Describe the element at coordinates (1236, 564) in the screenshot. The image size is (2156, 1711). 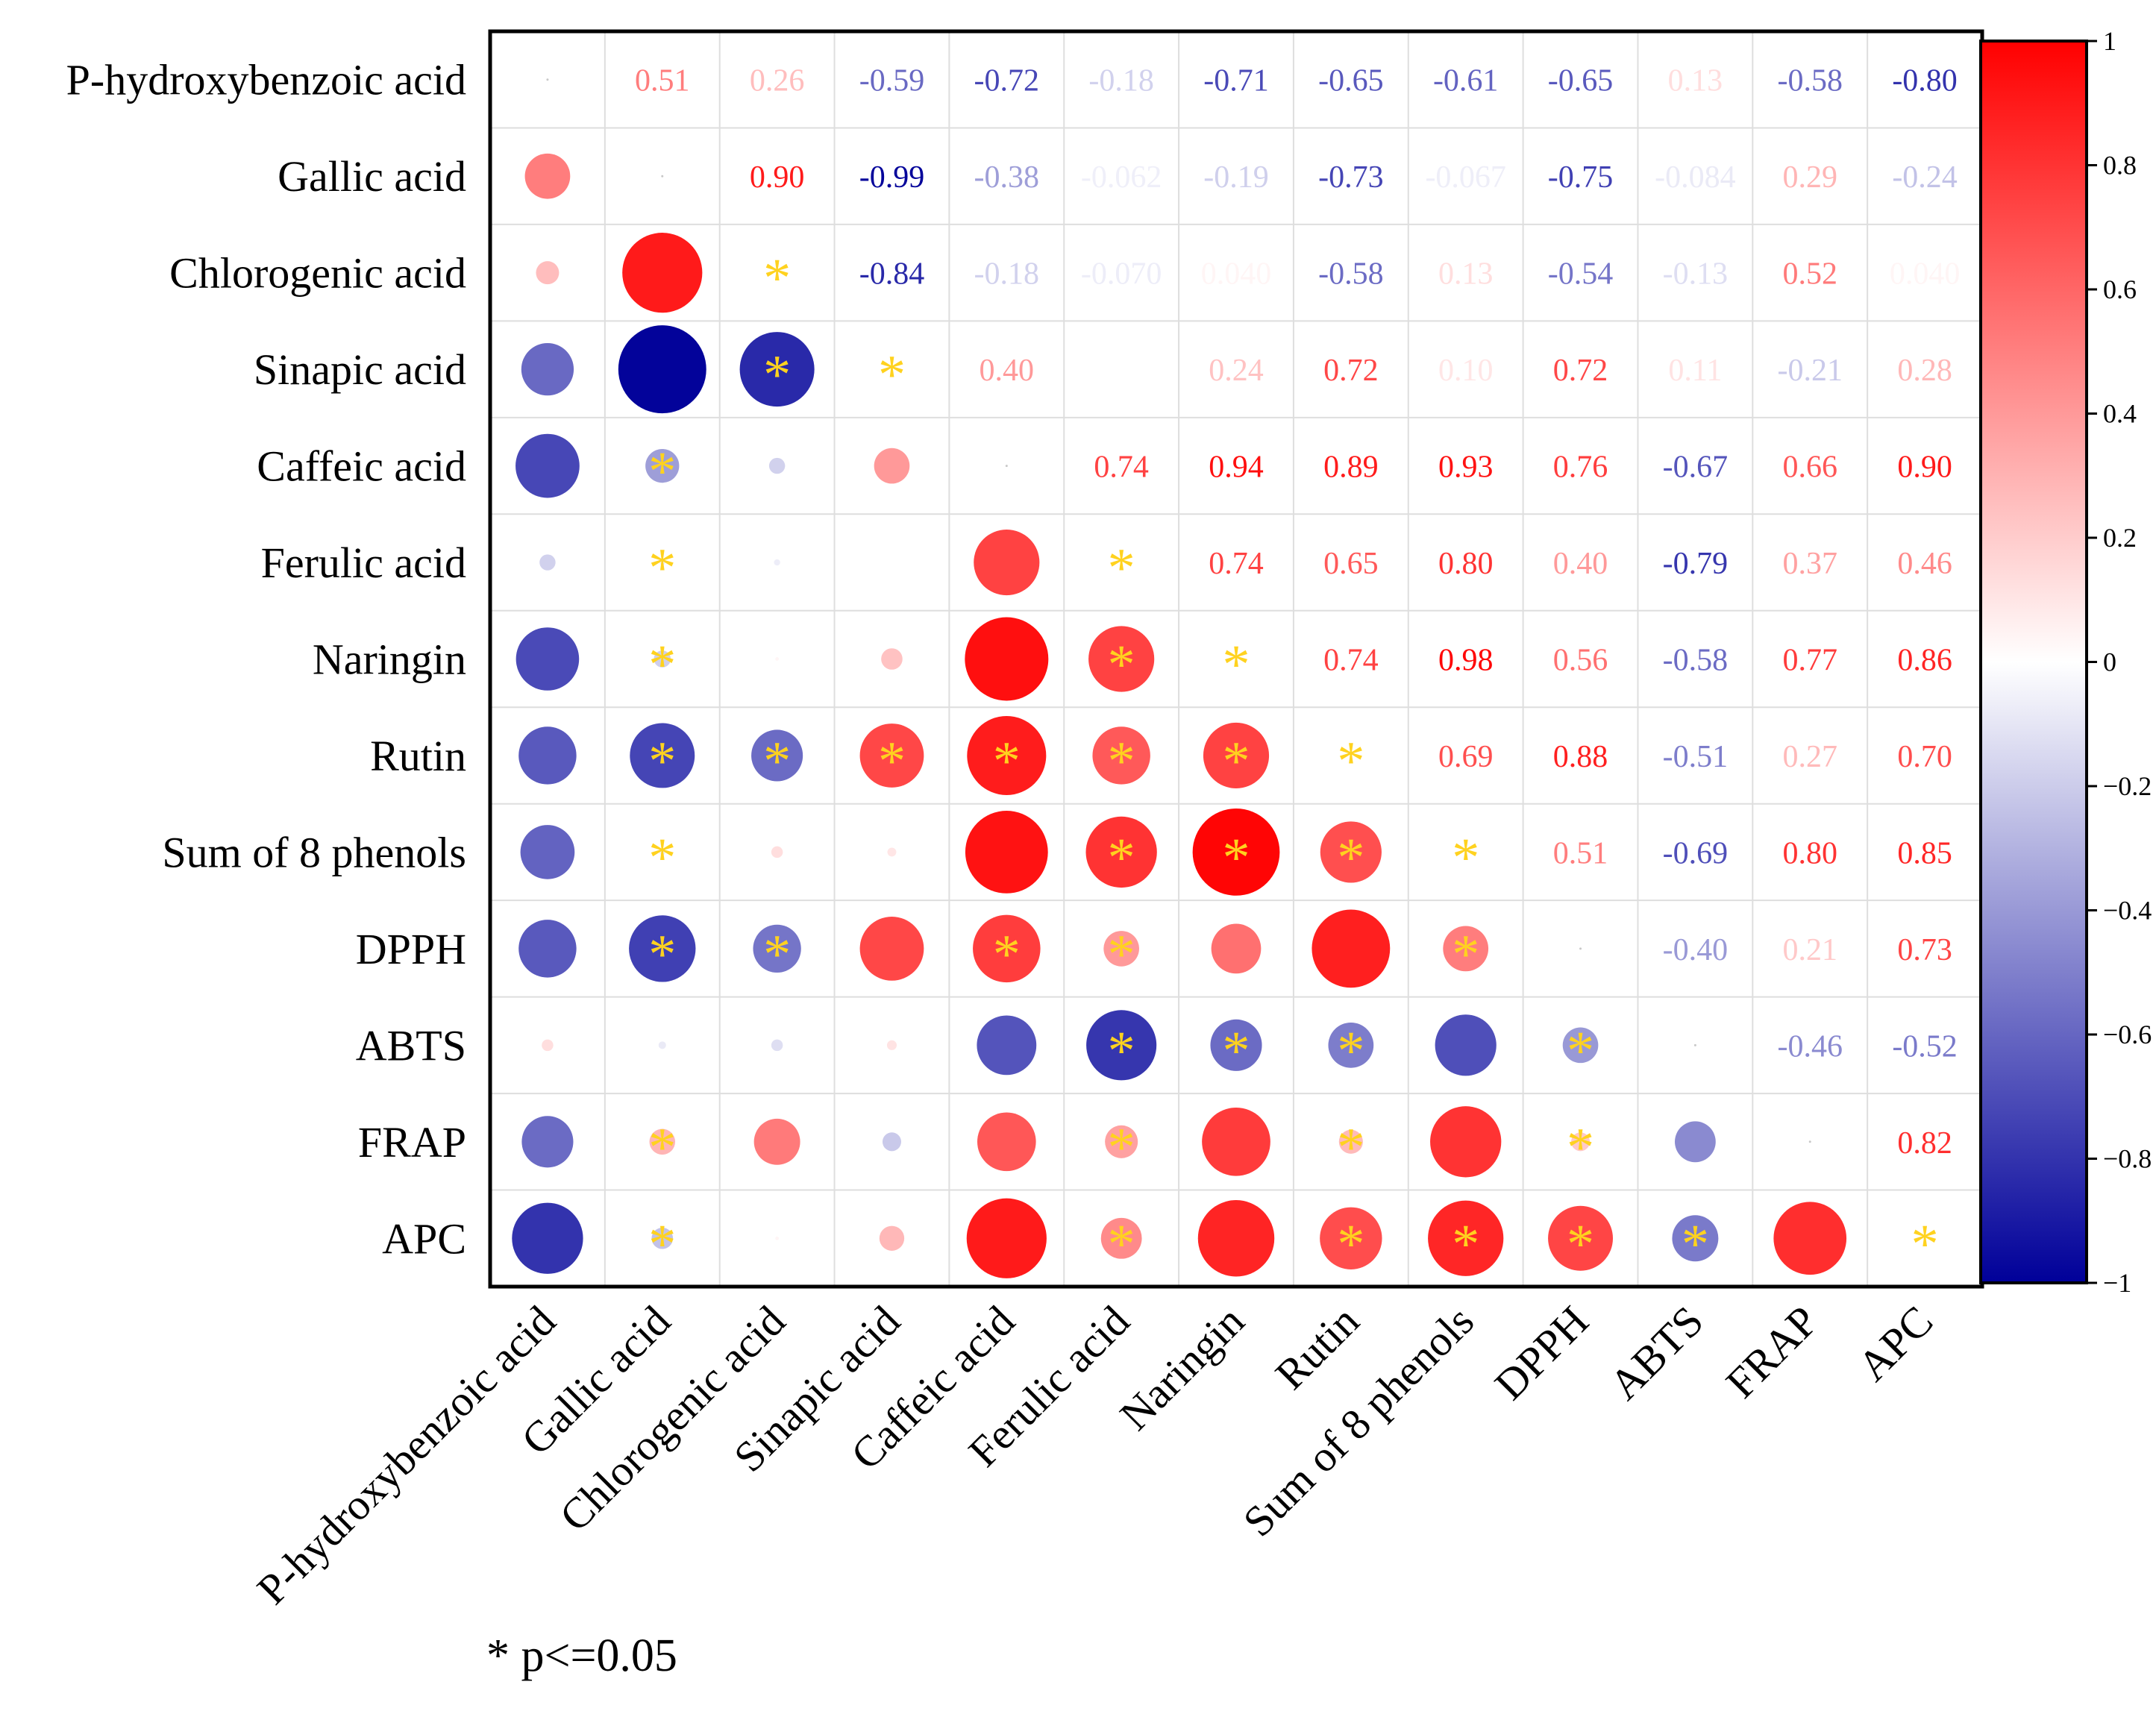
I see `corr-value-r5-c6: 0.74` at that location.